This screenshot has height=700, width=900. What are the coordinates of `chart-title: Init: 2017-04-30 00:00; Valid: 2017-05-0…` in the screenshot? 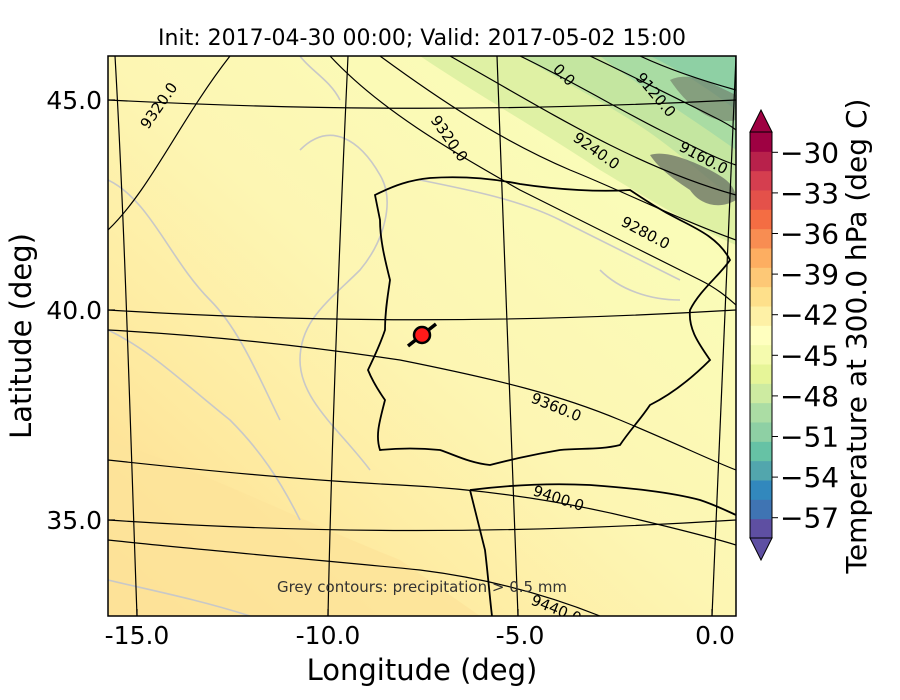 It's located at (422, 38).